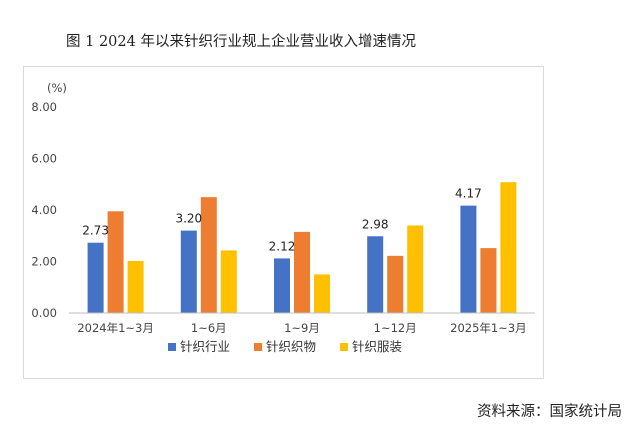 The width and height of the screenshot is (640, 441). Describe the element at coordinates (488, 328) in the screenshot. I see `x-tick-label: 2025年1~3月` at that location.